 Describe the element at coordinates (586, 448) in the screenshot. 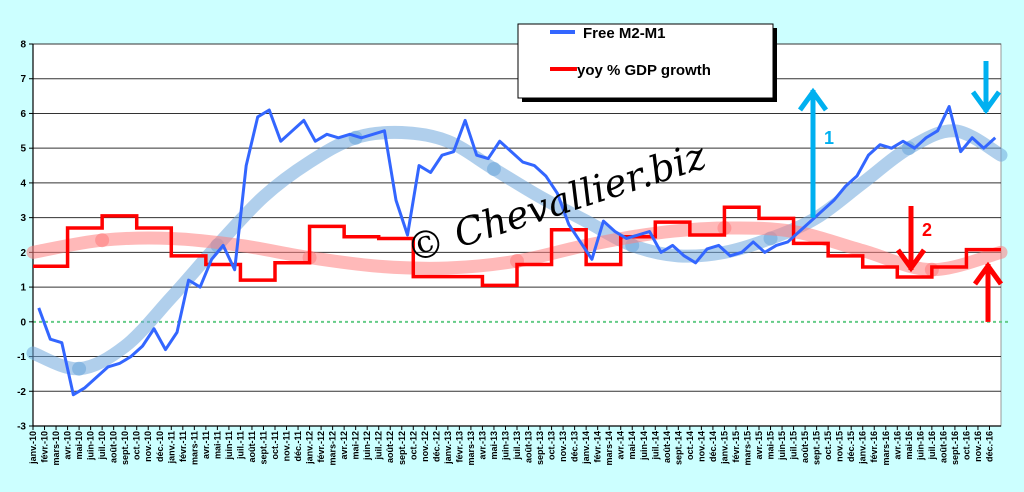

I see `x-tick-label: janv.-14` at that location.